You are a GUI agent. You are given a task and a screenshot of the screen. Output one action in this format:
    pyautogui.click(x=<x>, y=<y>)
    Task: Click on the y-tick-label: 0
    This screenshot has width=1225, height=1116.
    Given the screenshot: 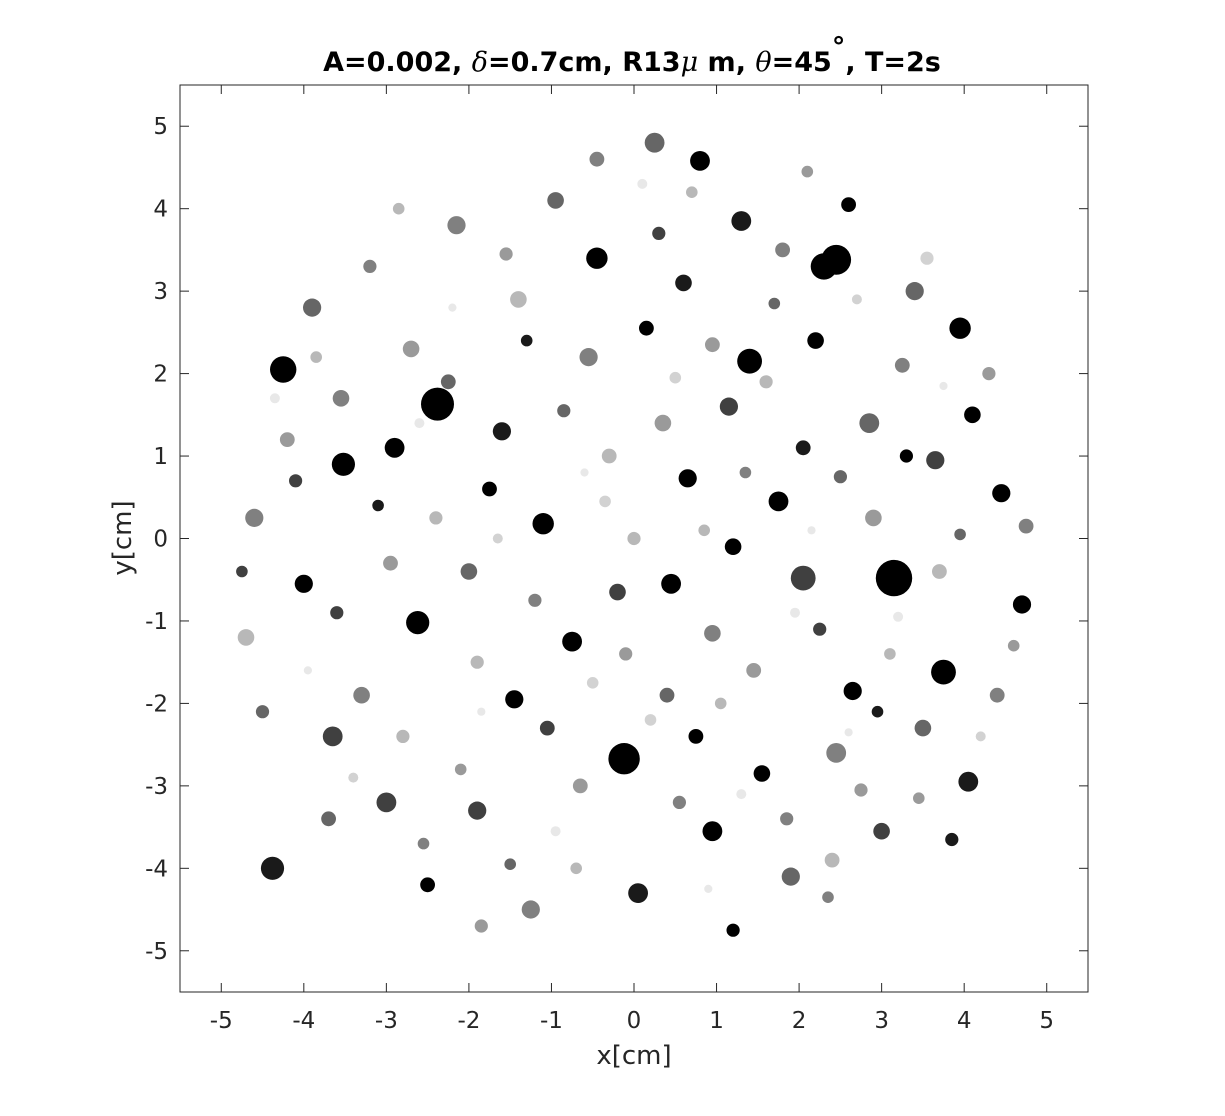 What is the action you would take?
    pyautogui.click(x=160, y=540)
    